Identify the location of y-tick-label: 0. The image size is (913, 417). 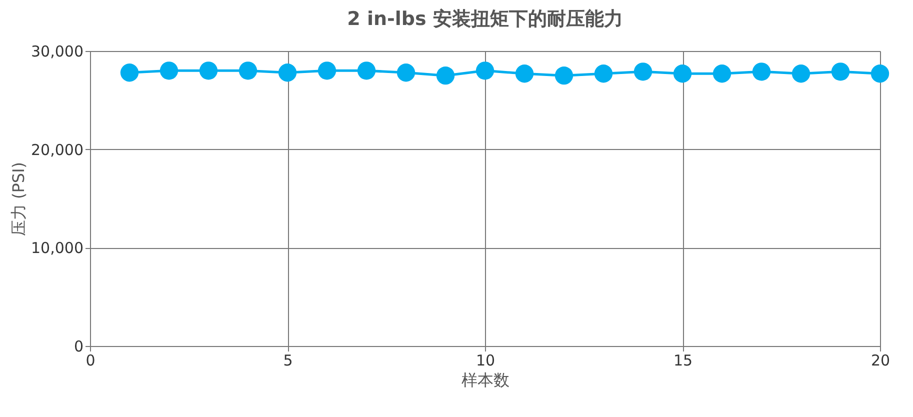
(79, 347).